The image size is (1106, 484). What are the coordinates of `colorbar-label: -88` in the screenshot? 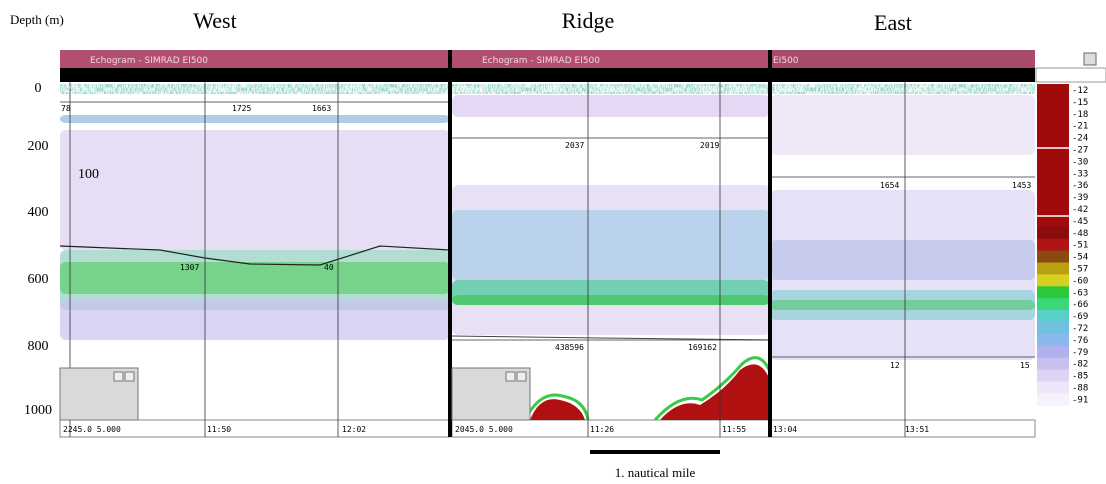 It's located at (1080, 389).